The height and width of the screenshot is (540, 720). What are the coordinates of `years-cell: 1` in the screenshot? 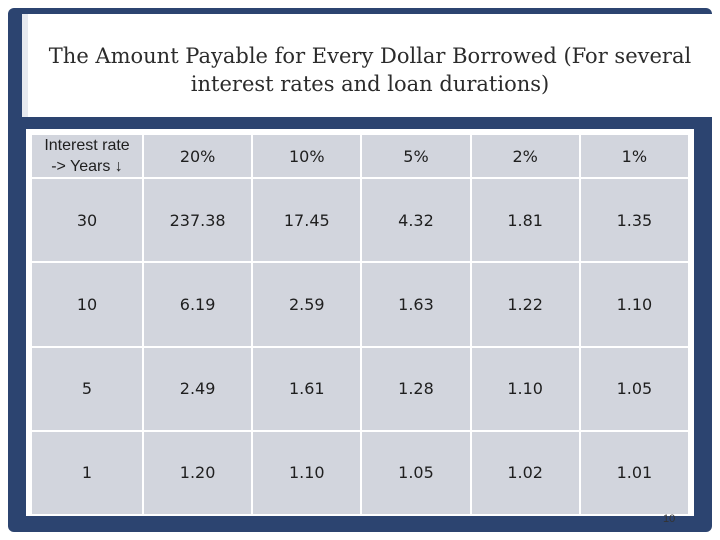 It's located at (87, 472).